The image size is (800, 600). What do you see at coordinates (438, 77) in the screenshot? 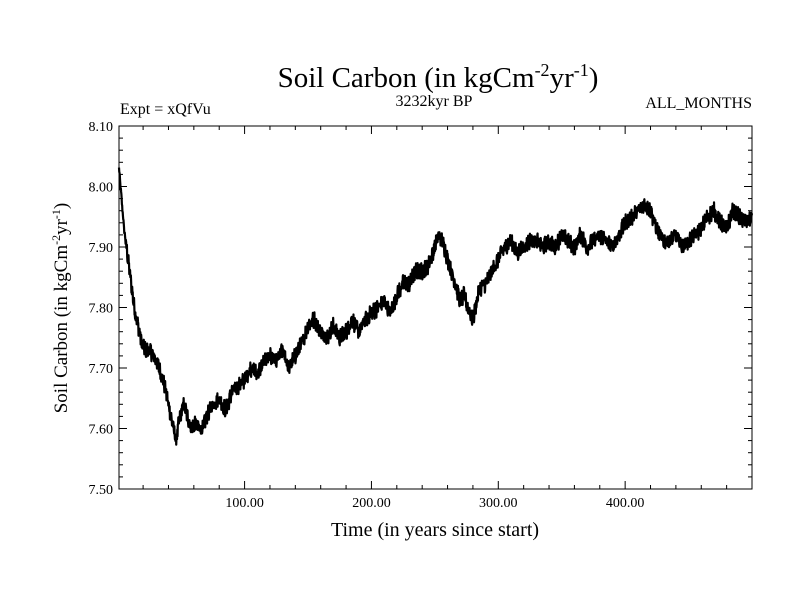
I see `chart-title: Soil Carbon (in kgCm-2yr-1)` at bounding box center [438, 77].